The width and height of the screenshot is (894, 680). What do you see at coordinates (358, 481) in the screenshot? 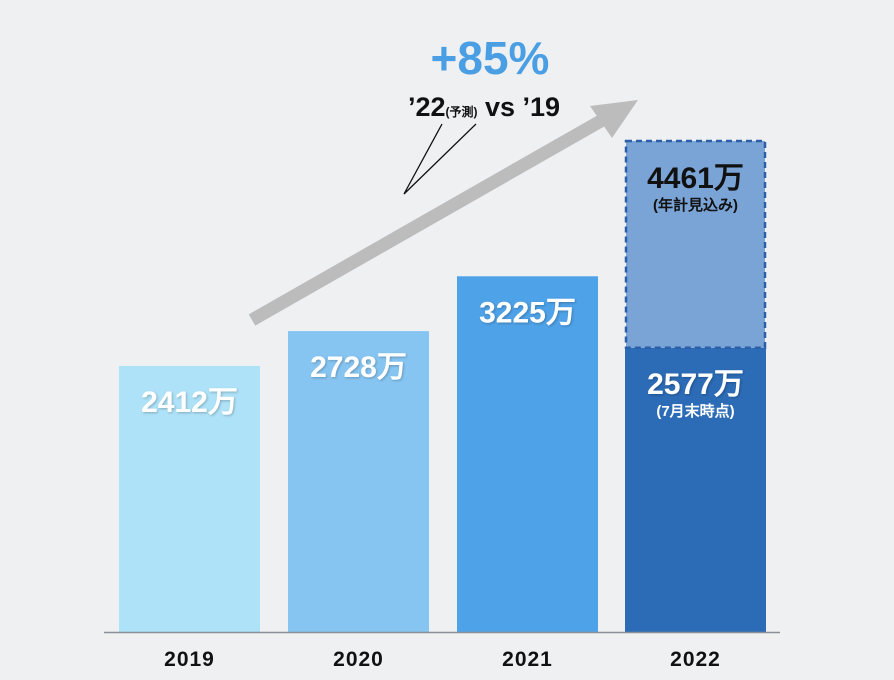
I see `bar-2020` at bounding box center [358, 481].